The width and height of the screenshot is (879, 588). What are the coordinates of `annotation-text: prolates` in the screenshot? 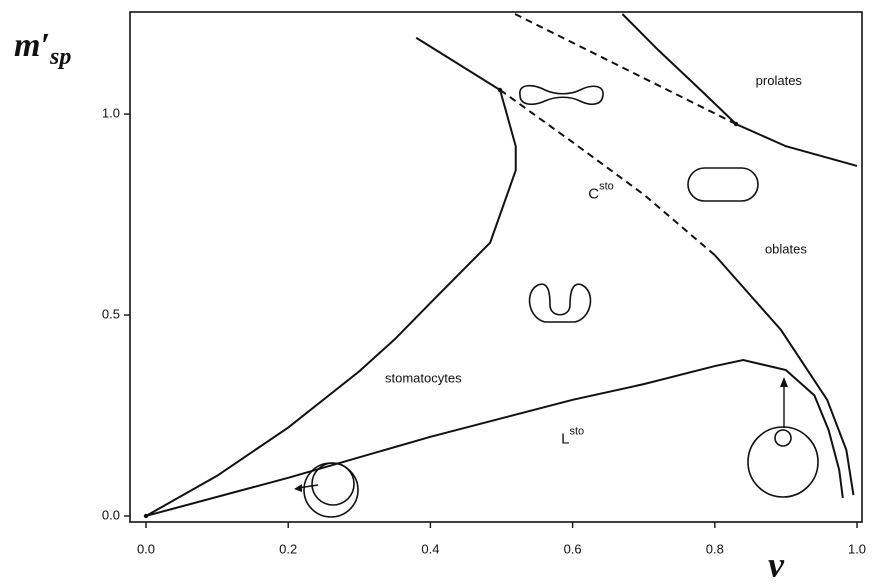 It's located at (779, 80).